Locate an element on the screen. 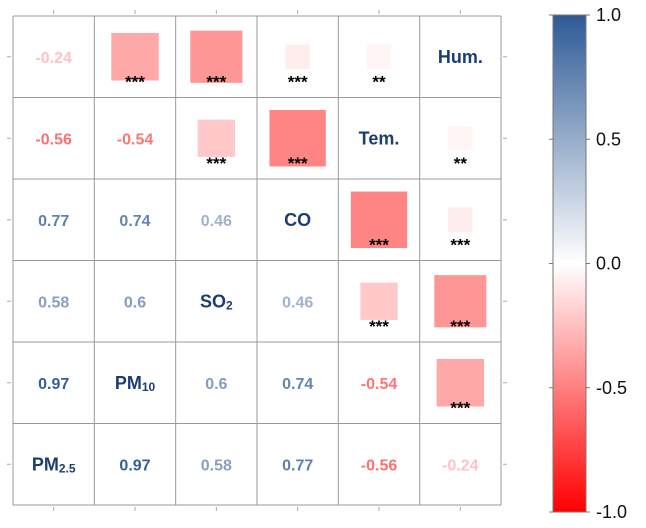  variable-label: Tem. is located at coordinates (379, 138).